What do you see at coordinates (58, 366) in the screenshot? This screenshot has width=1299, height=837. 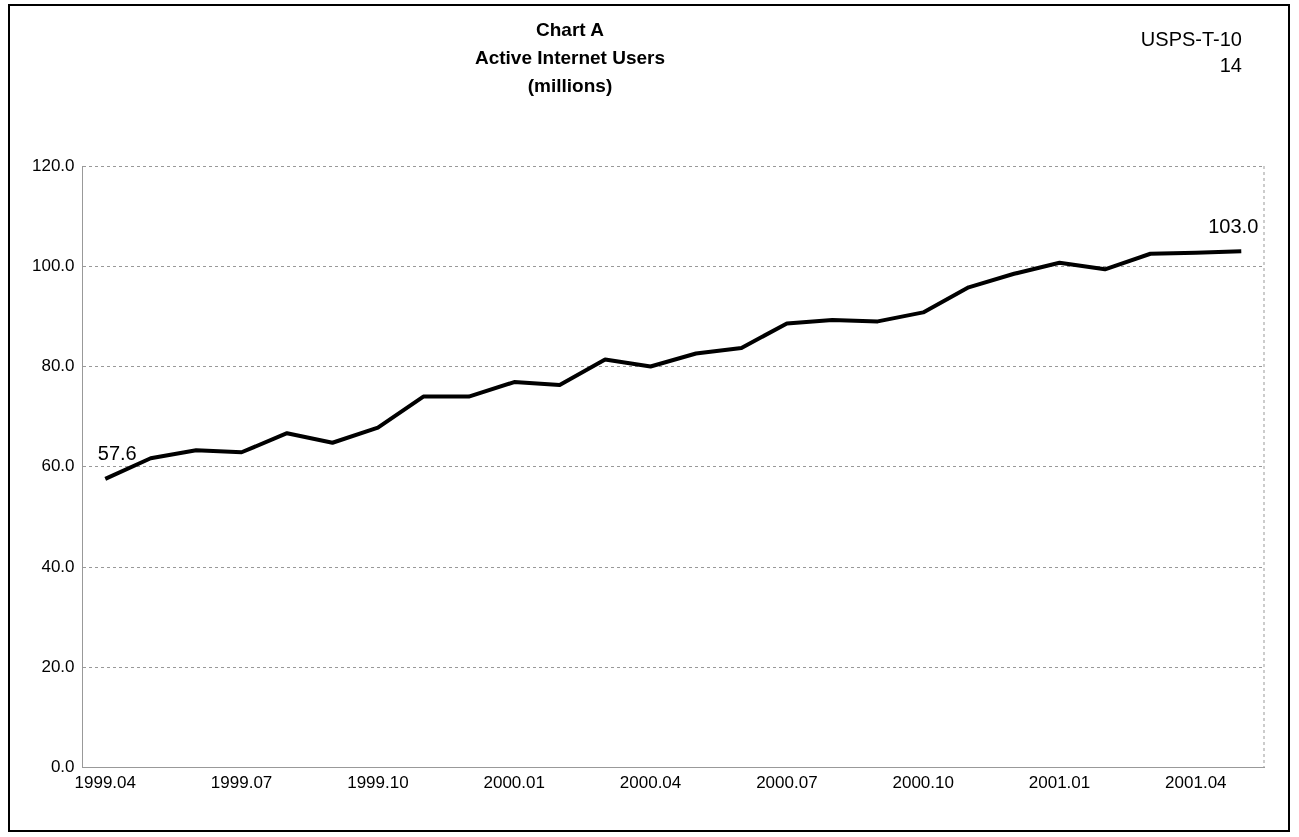 I see `y-tick-label: 80.0` at bounding box center [58, 366].